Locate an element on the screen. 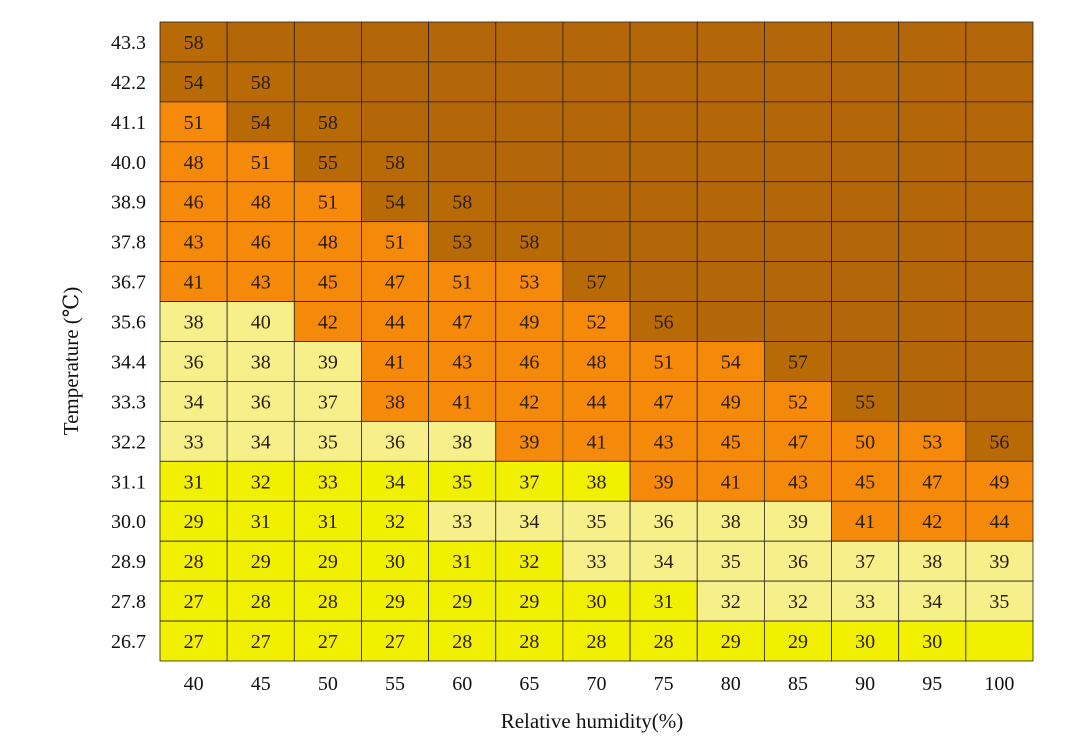 The height and width of the screenshot is (736, 1080). x-tick-label: 70 is located at coordinates (597, 684).